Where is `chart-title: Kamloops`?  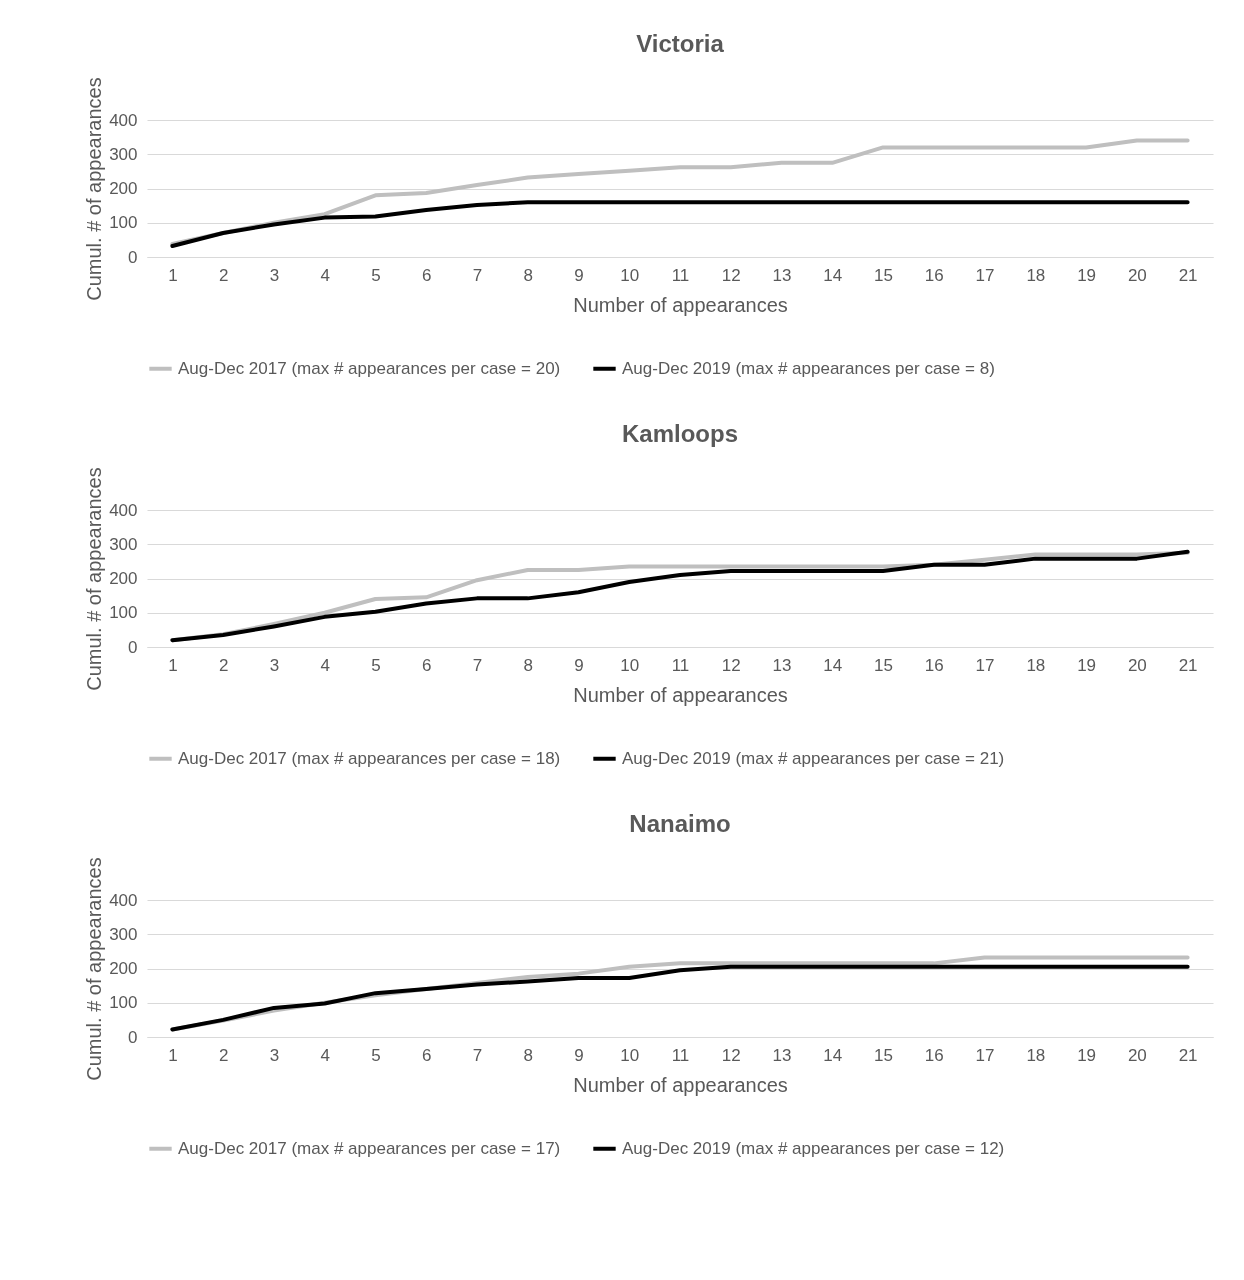 chart-title: Kamloops is located at coordinates (680, 433).